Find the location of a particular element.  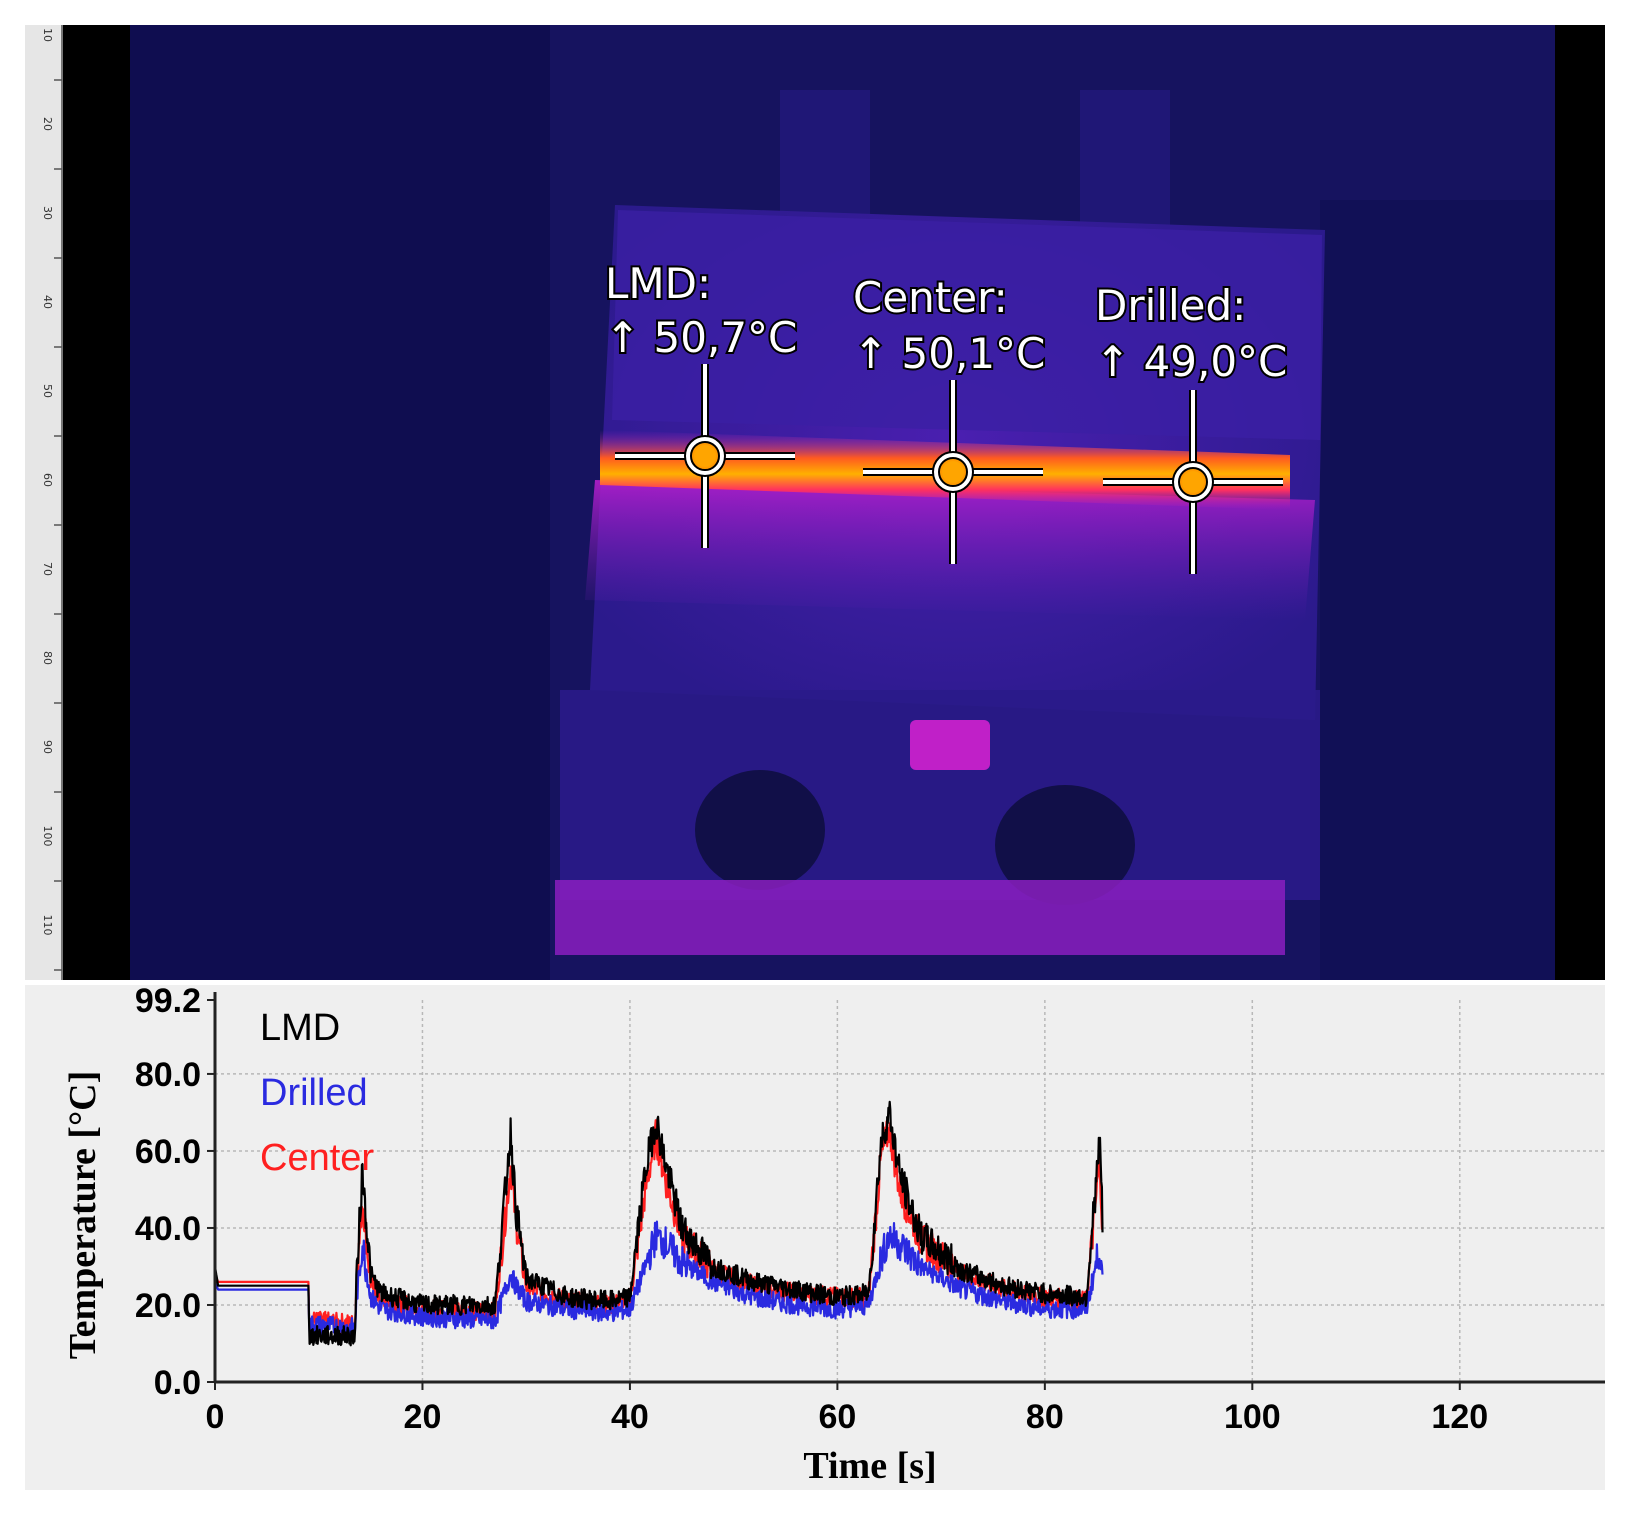

specimen-upper is located at coordinates (967, 325).